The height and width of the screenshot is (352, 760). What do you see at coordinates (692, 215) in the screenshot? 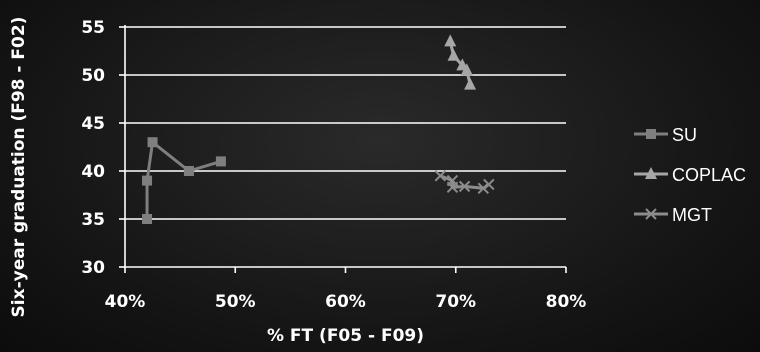
I see `legend-label: MGT` at bounding box center [692, 215].